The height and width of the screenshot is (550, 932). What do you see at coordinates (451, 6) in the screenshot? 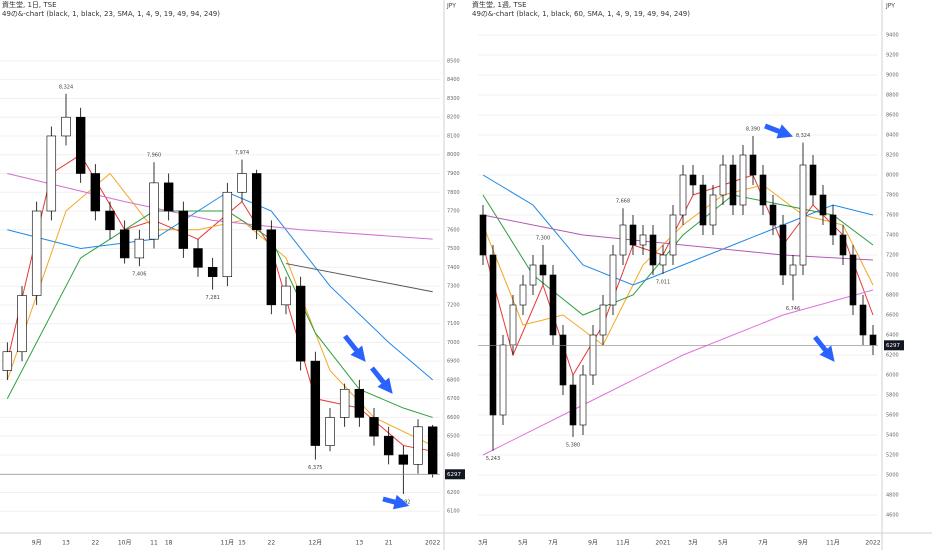
I see `currency-label: JPY` at bounding box center [451, 6].